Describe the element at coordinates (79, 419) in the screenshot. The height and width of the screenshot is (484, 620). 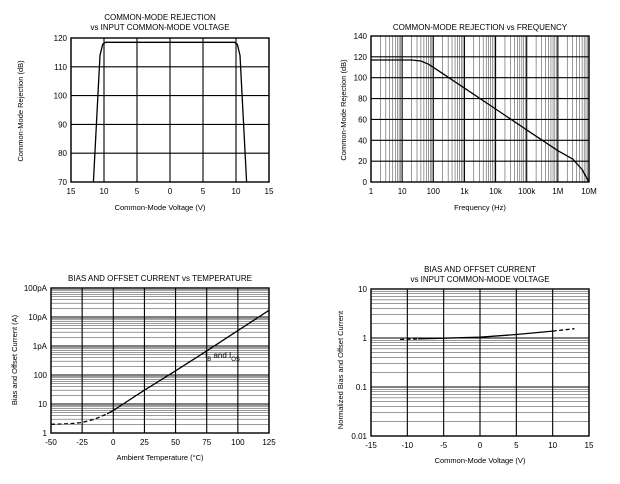
I see `series-line-ib-and-ios-extrapolated-` at that location.